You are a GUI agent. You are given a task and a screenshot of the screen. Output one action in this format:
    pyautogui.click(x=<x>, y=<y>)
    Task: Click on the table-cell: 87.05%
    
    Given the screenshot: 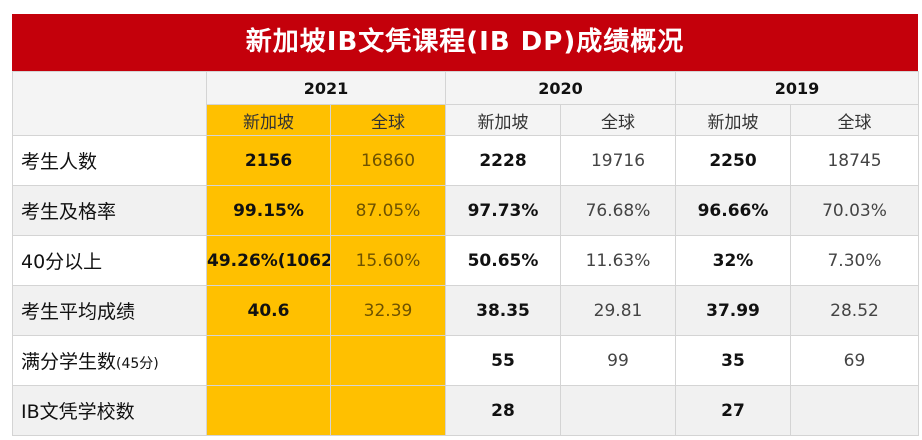 What is the action you would take?
    pyautogui.click(x=388, y=210)
    